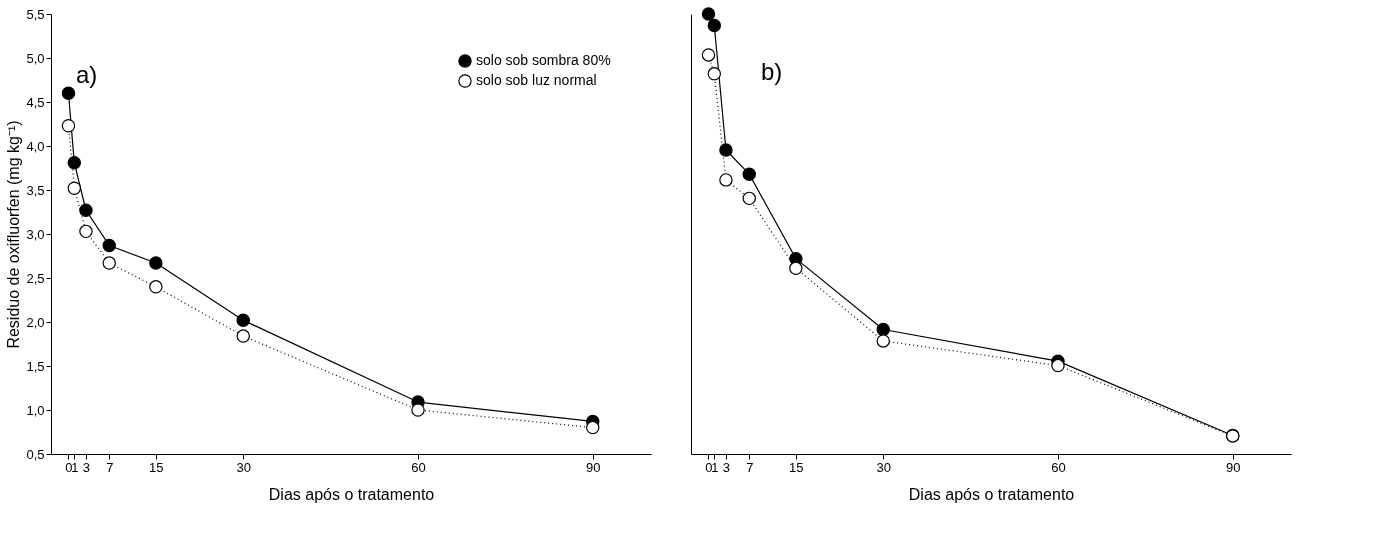 This screenshot has height=556, width=1387. I want to click on text: a), so click(86, 74).